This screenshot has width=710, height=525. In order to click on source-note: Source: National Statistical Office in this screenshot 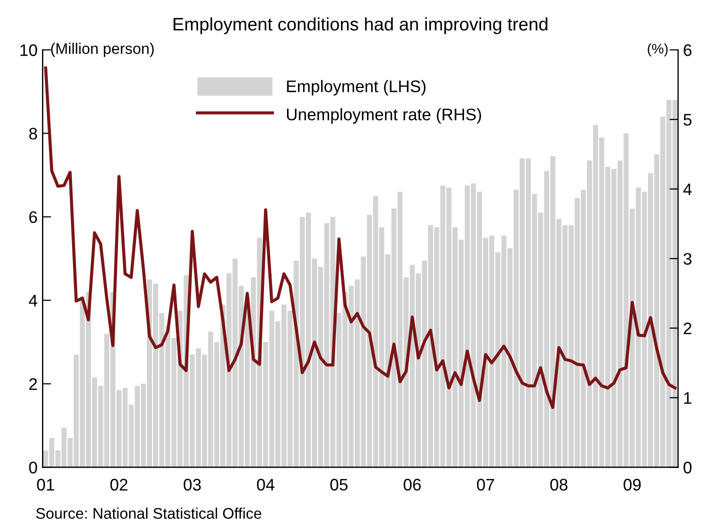, I will do `click(149, 513)`.